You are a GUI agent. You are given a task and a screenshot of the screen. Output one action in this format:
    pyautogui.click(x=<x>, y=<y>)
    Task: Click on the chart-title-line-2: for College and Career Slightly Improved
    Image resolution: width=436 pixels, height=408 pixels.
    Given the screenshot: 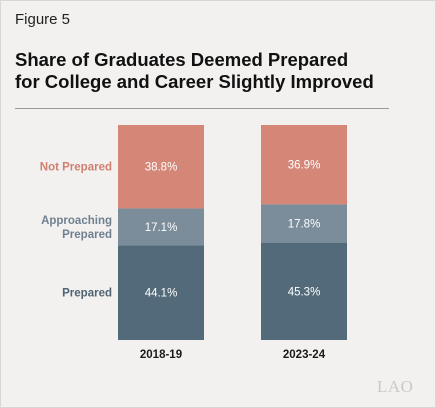 What is the action you would take?
    pyautogui.click(x=194, y=81)
    